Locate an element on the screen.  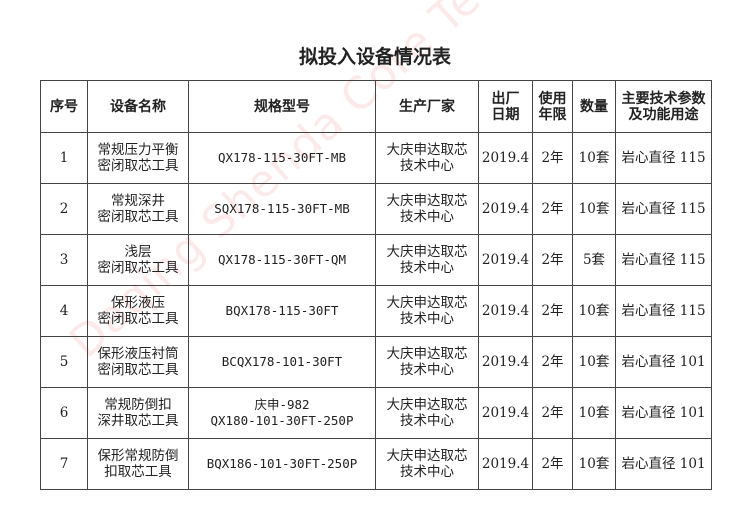
model-cell: QX178-115-30FT-MB is located at coordinates (282, 158).